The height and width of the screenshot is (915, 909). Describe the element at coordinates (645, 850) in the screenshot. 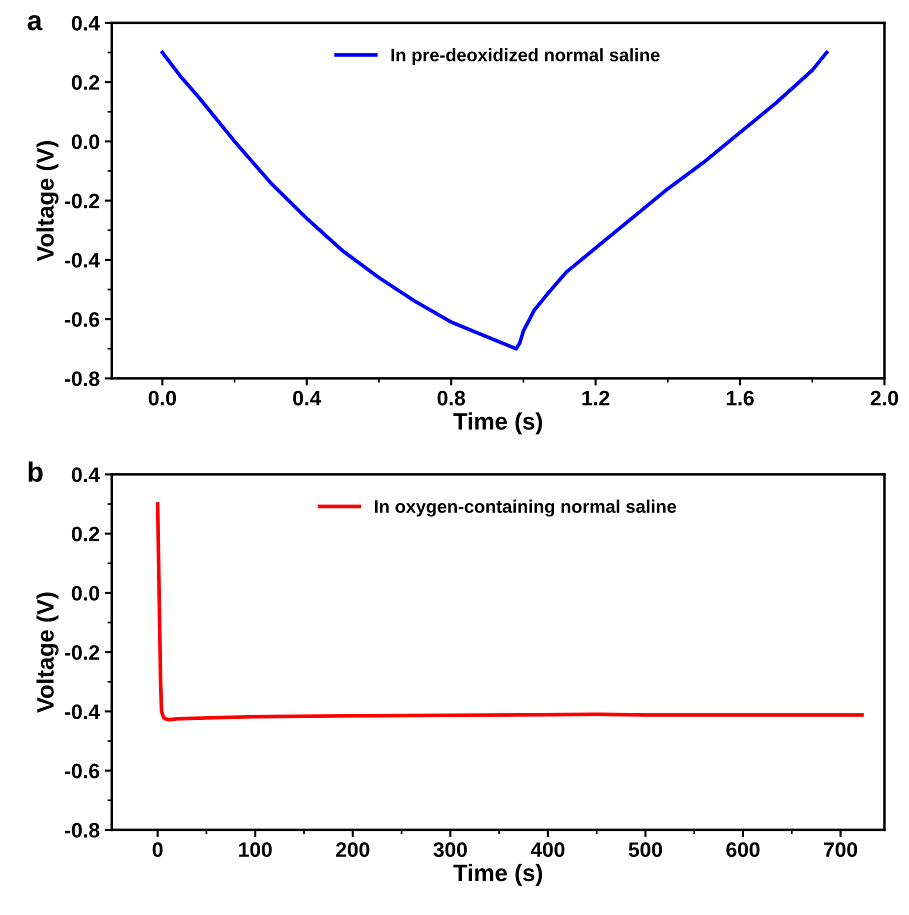

I see `x-tick-label: 500` at that location.